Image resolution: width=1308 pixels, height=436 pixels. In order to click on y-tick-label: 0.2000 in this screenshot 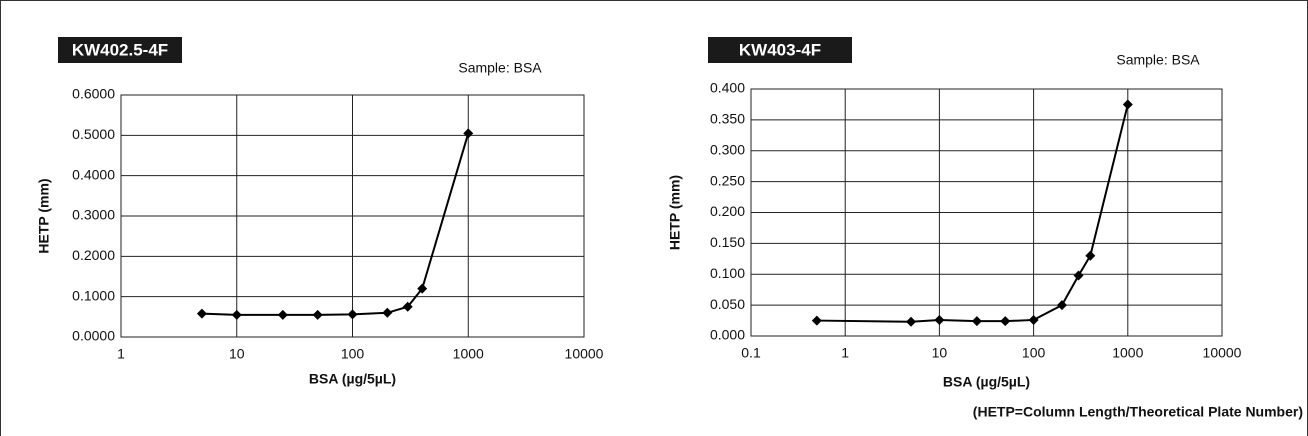, I will do `click(93, 255)`.